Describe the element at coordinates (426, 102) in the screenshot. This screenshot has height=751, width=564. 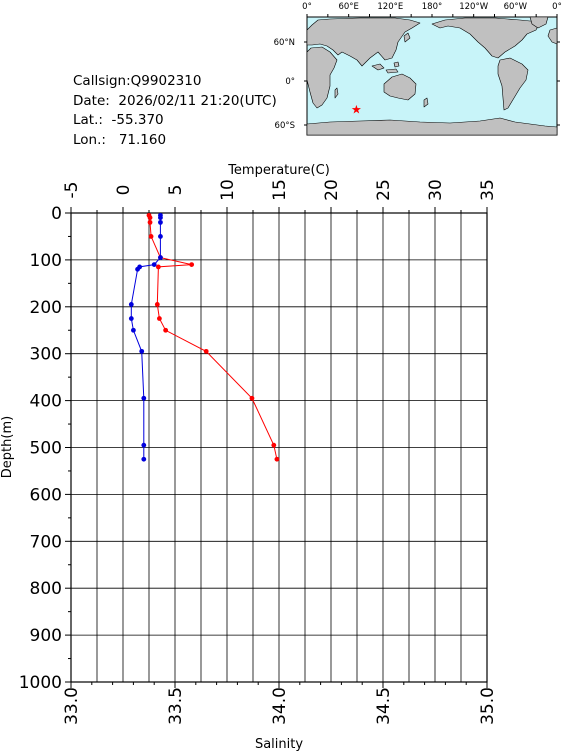
I see `land-new-zealand` at that location.